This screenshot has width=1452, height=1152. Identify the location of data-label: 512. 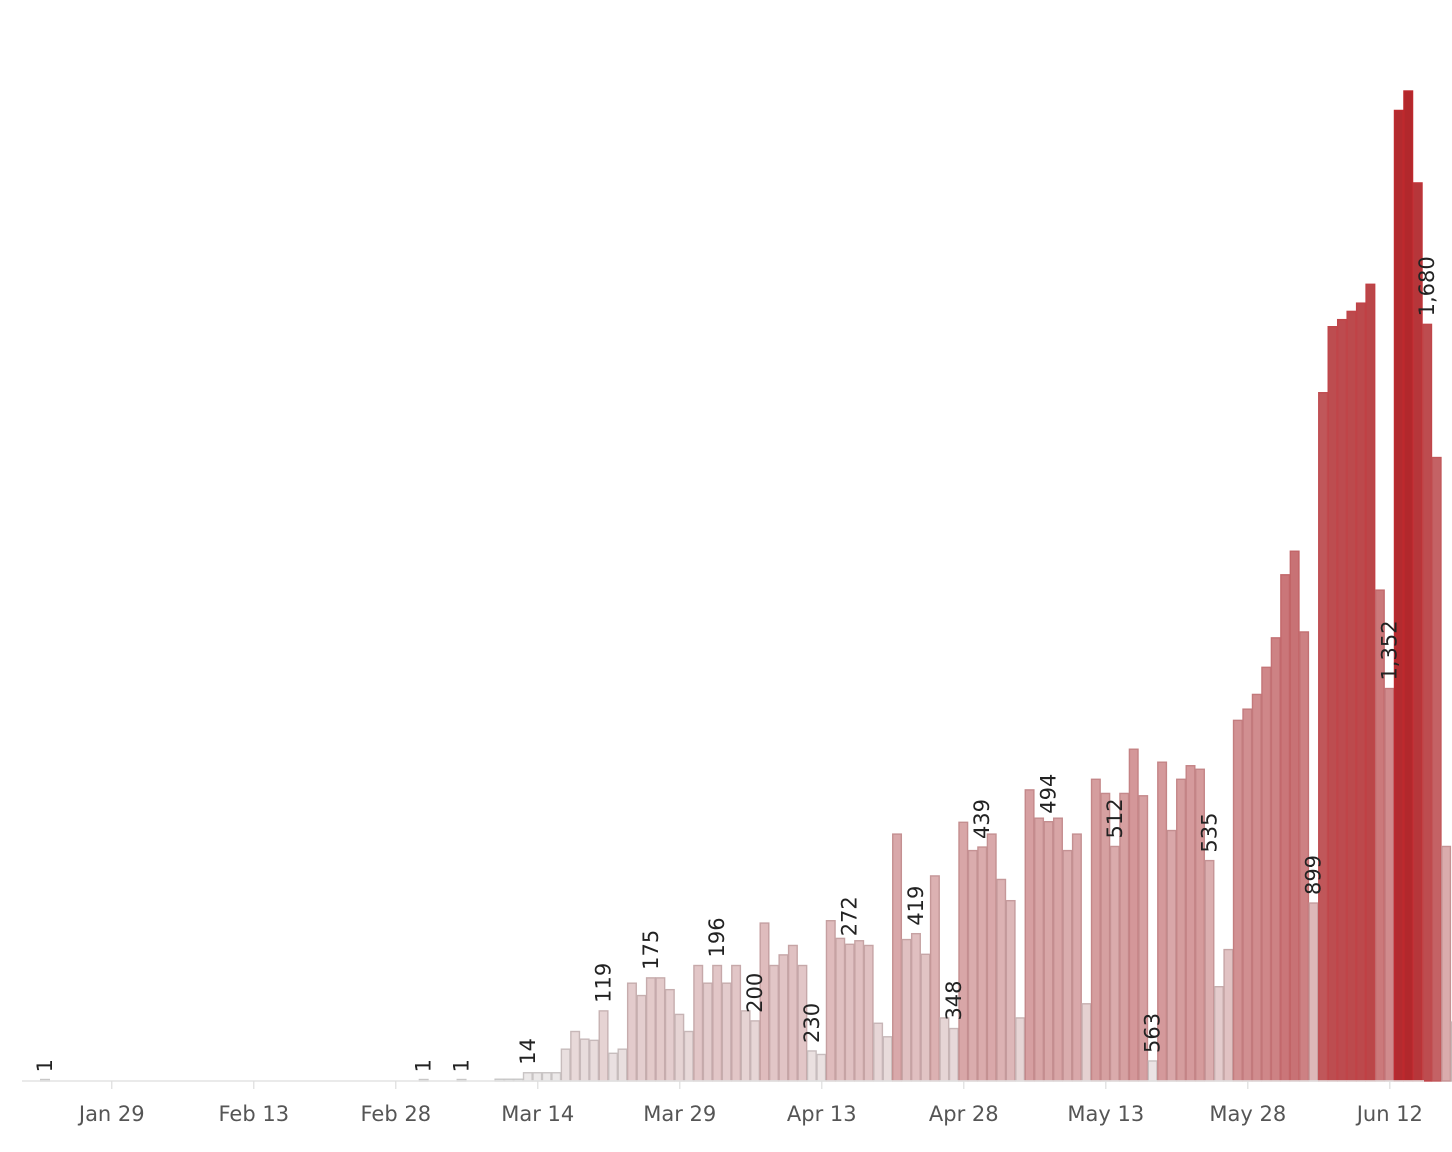
(1115, 818).